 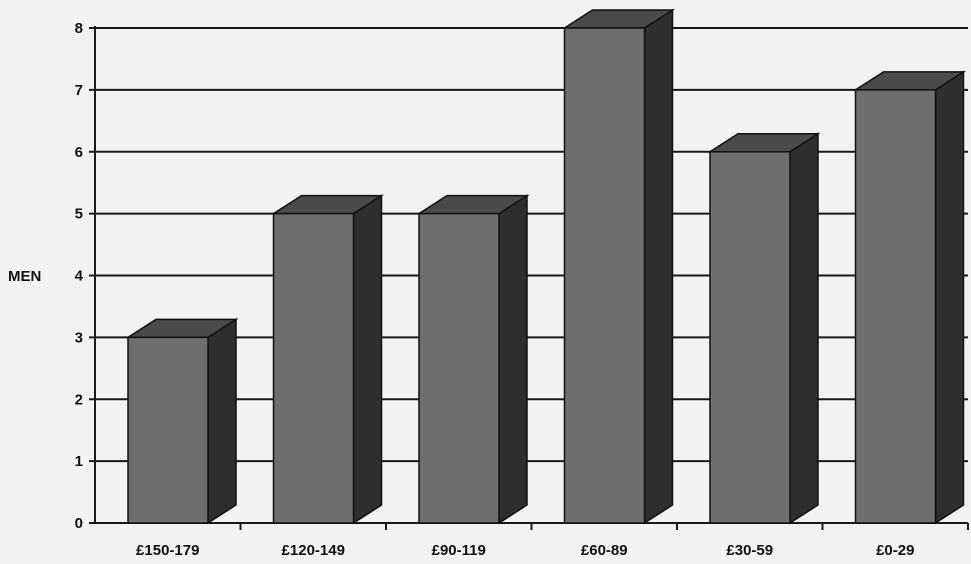 I want to click on x-tick-label: £90-119, so click(x=459, y=550).